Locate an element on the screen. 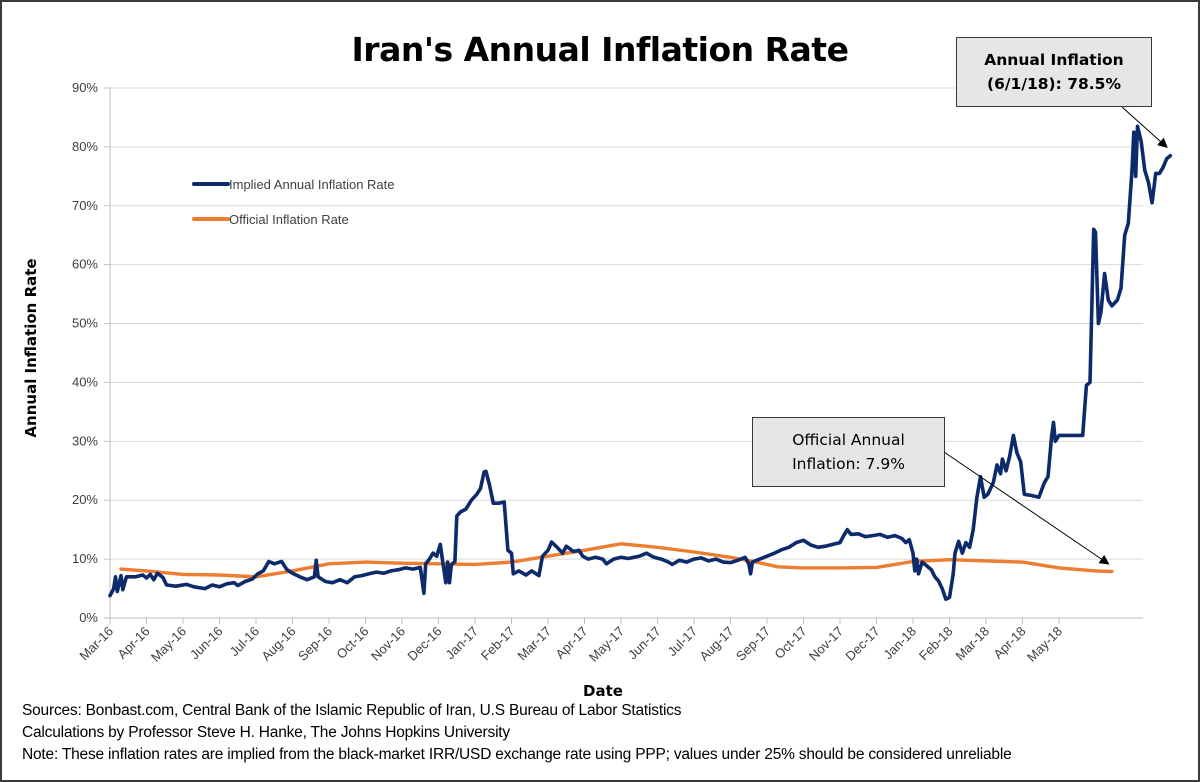 The width and height of the screenshot is (1200, 782). x-tick-label: Feb-17 is located at coordinates (498, 644).